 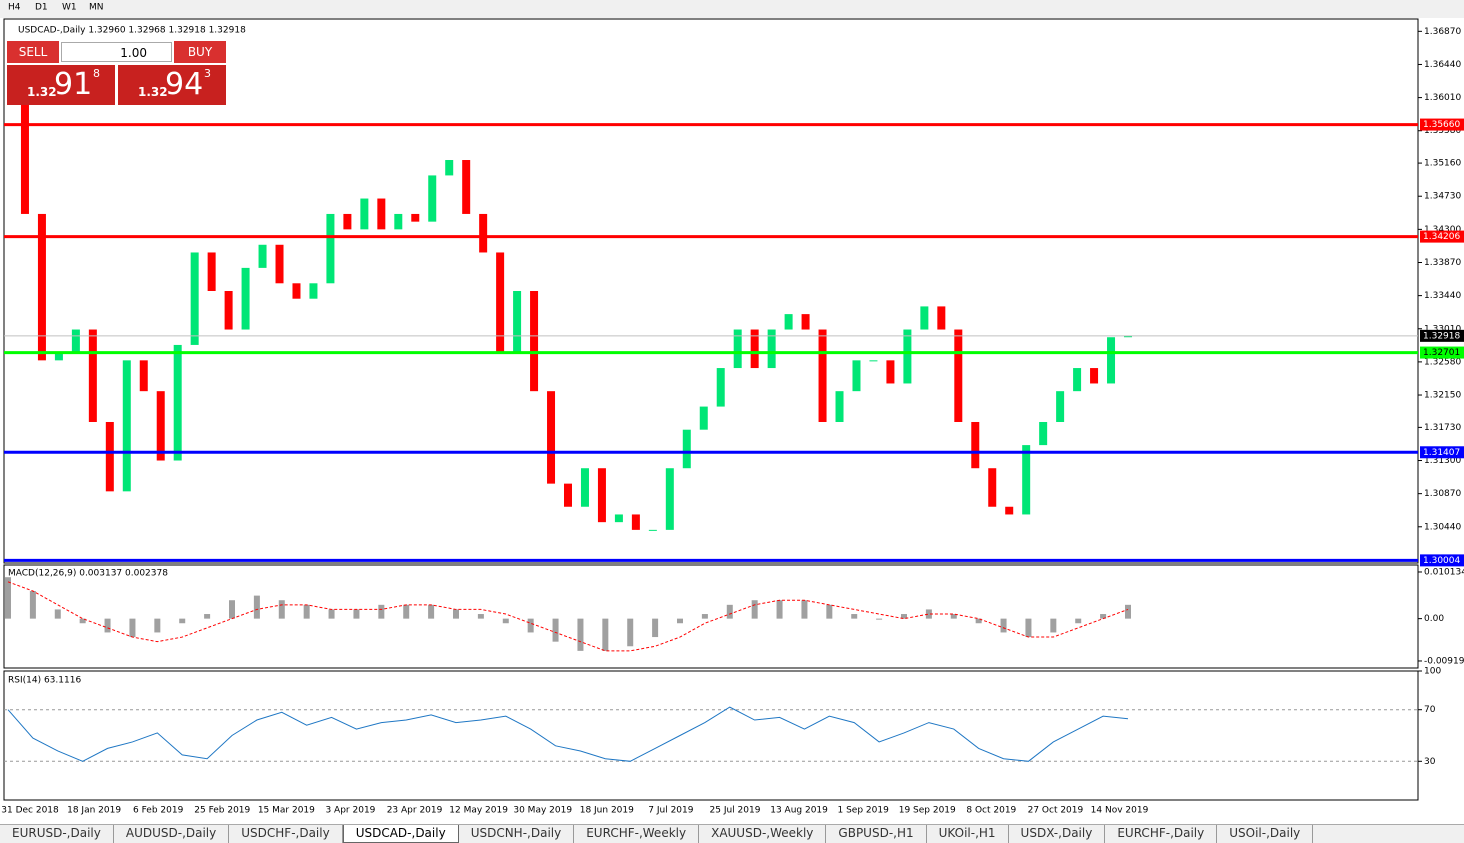 What do you see at coordinates (1265, 834) in the screenshot?
I see `chart-tab: USOil-,Daily` at bounding box center [1265, 834].